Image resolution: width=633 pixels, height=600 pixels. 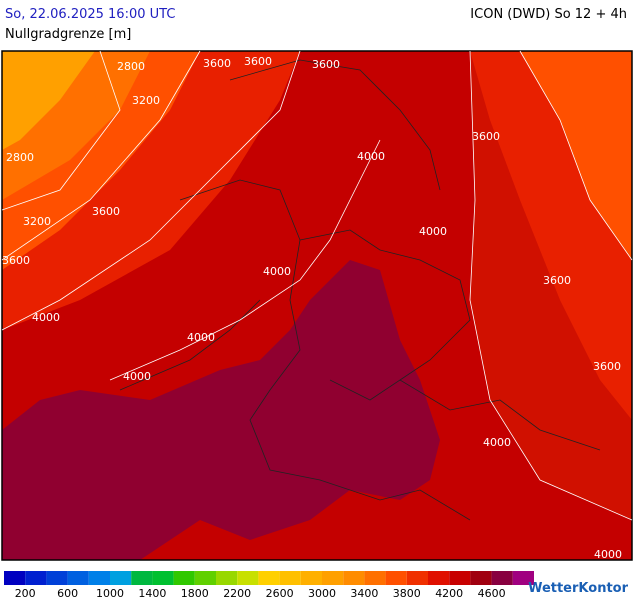 What do you see at coordinates (449, 593) in the screenshot?
I see `colorbar-label: 4200` at bounding box center [449, 593].